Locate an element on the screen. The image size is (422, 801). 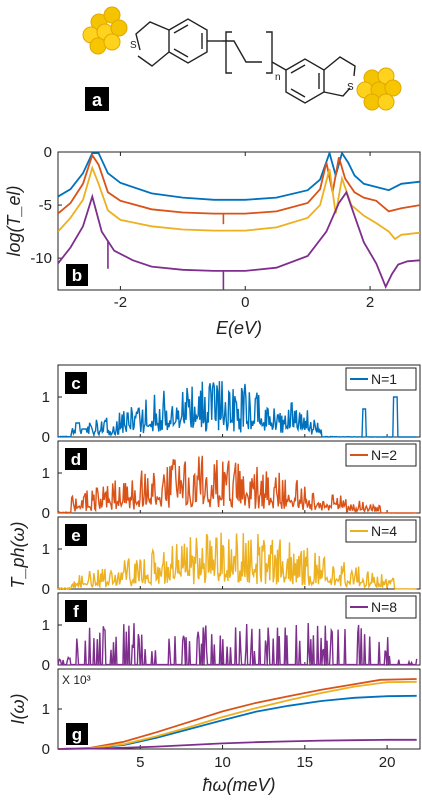
panel-label-a-box is located at coordinates (97, 99).